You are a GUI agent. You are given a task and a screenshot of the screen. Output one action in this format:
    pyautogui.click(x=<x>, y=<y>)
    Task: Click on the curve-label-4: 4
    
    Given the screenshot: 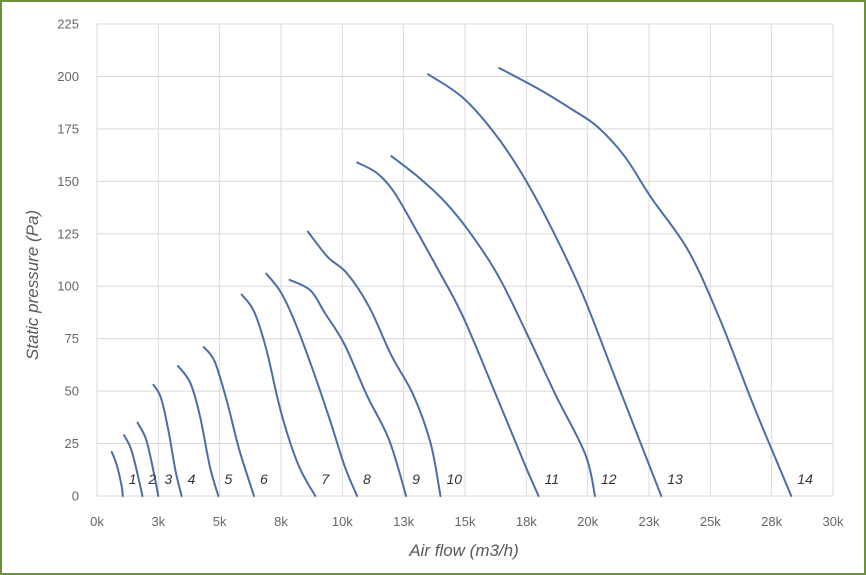 What is the action you would take?
    pyautogui.click(x=192, y=479)
    